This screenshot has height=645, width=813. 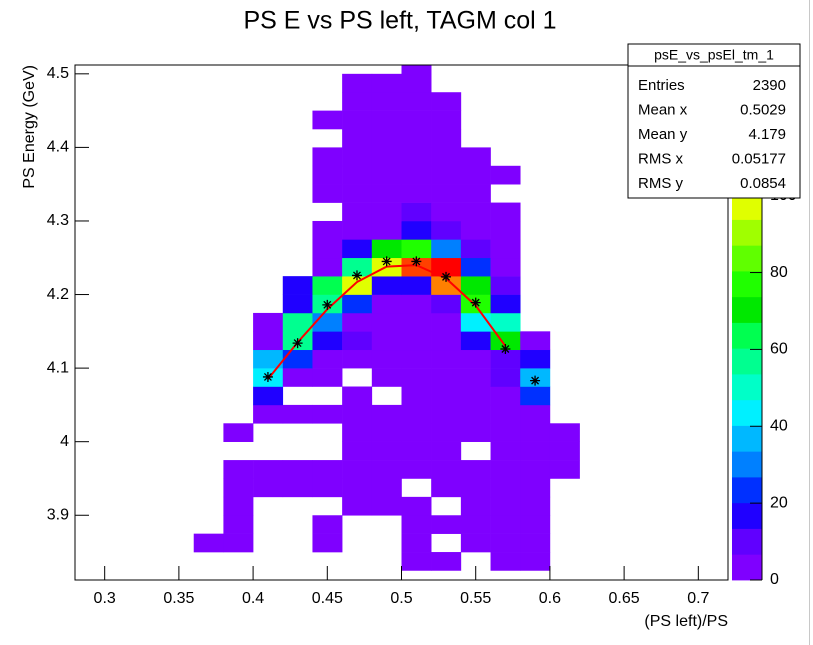 I want to click on stats-box, so click(x=714, y=121).